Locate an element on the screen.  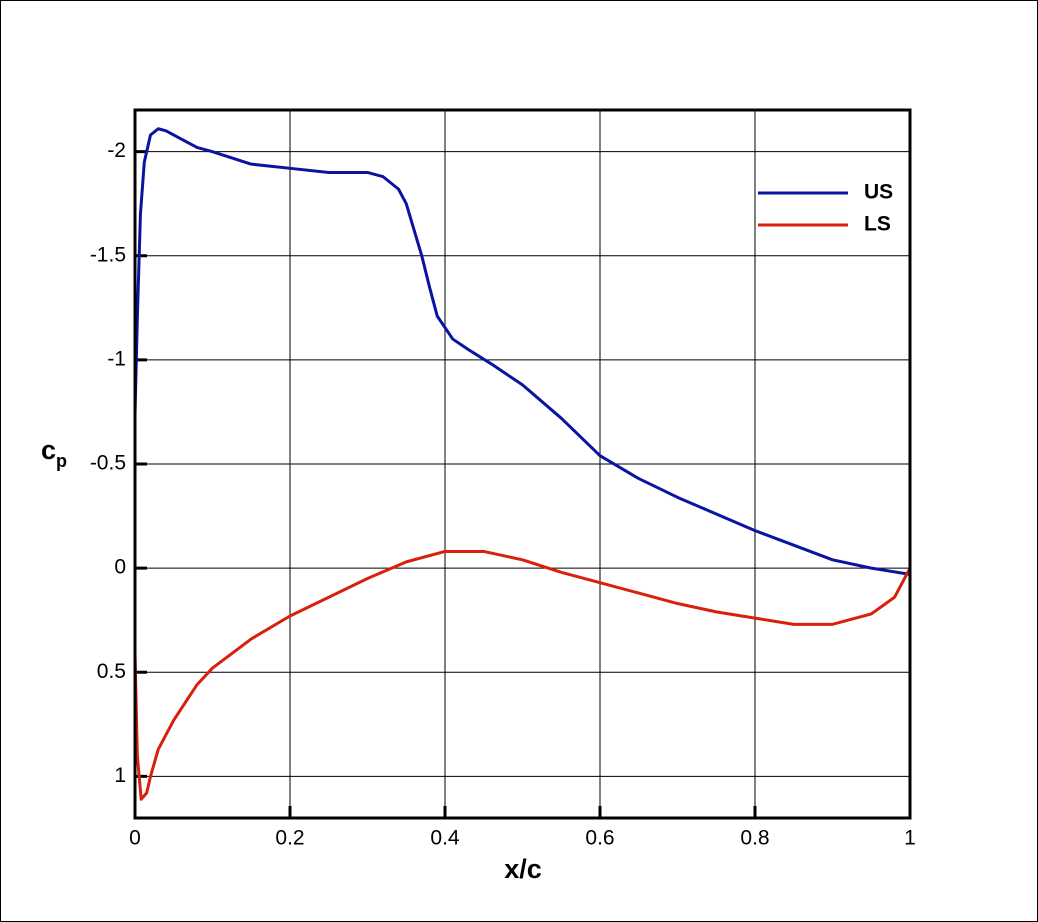
y-axis-label-base: c is located at coordinates (48, 450).